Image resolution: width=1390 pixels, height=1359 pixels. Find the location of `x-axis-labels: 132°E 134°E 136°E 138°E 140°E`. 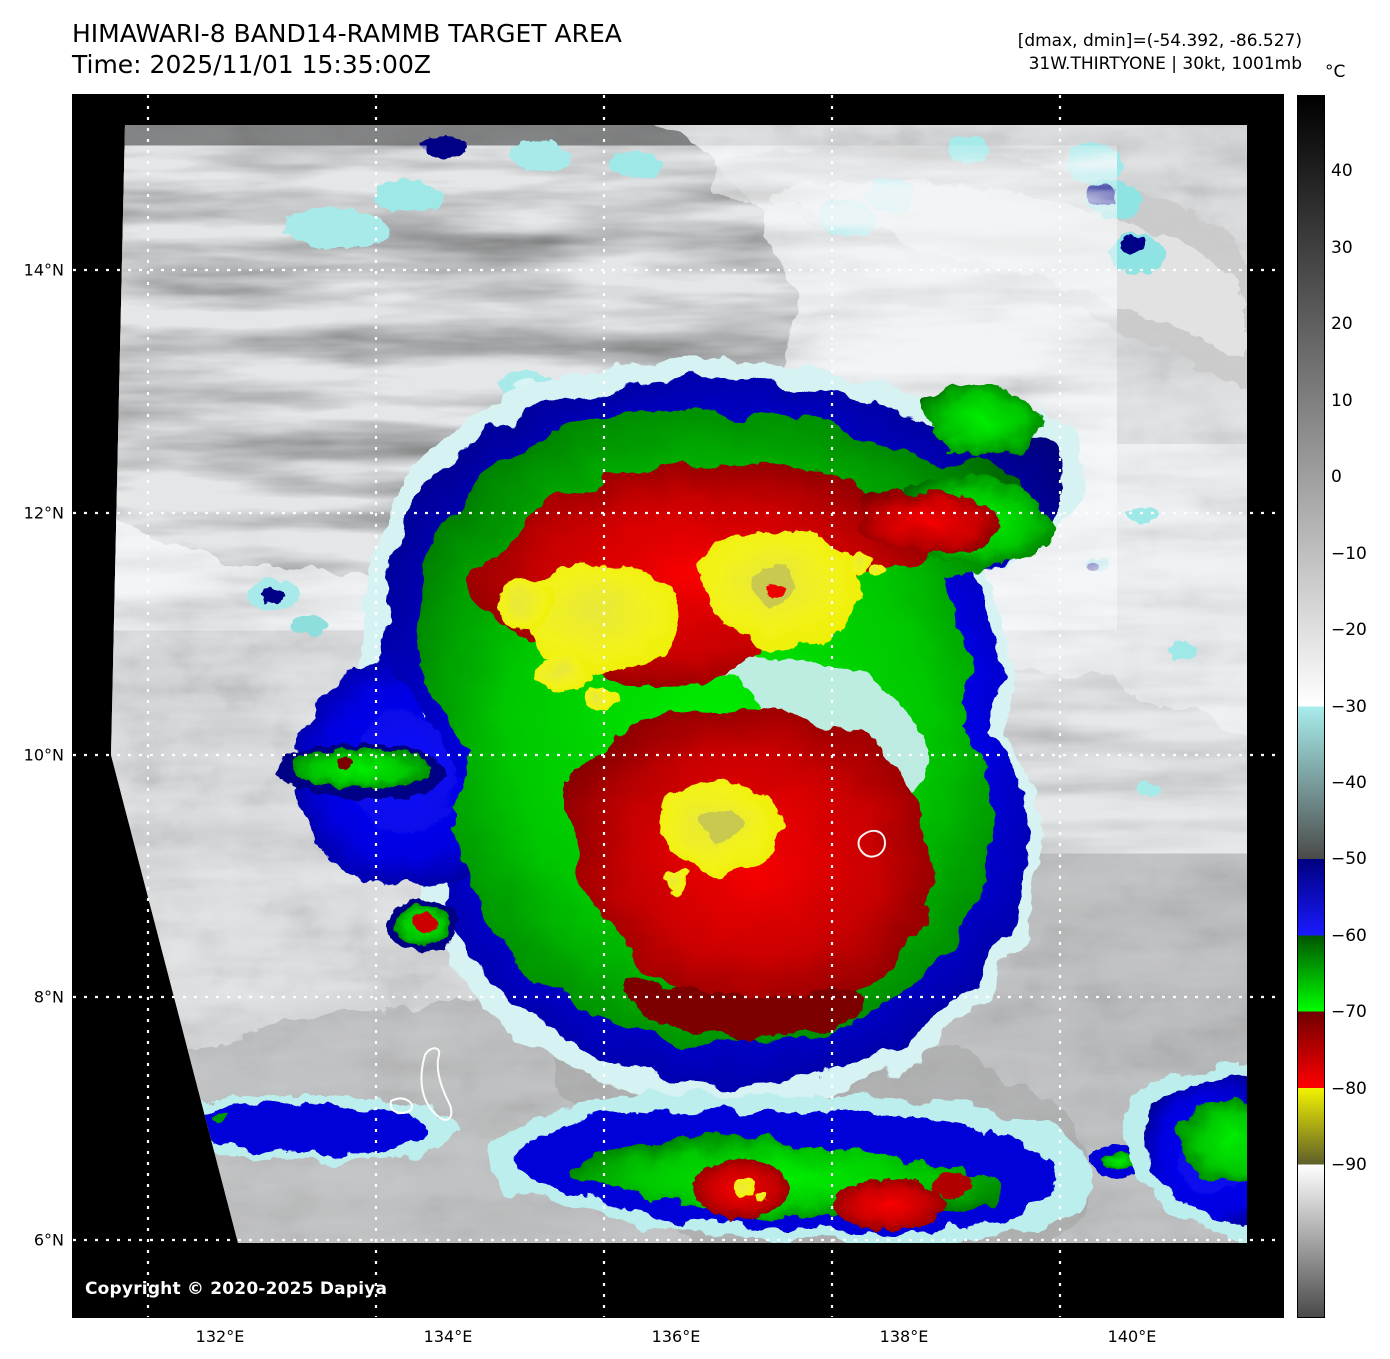

x-axis-labels: 132°E 134°E 136°E 138°E 140°E is located at coordinates (695, 1342).